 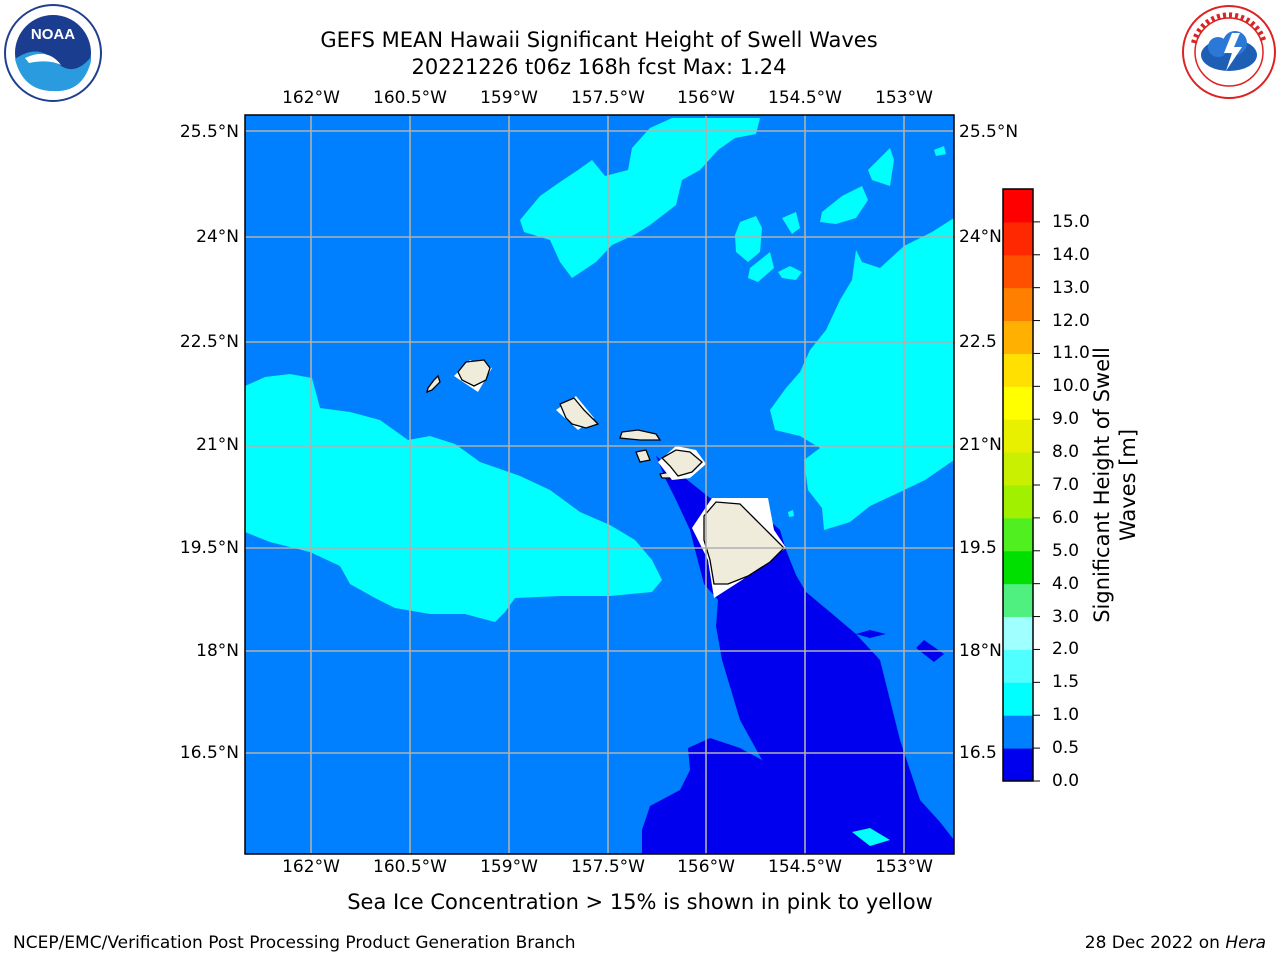 I want to click on footer-host: Hera, so click(x=1245, y=943).